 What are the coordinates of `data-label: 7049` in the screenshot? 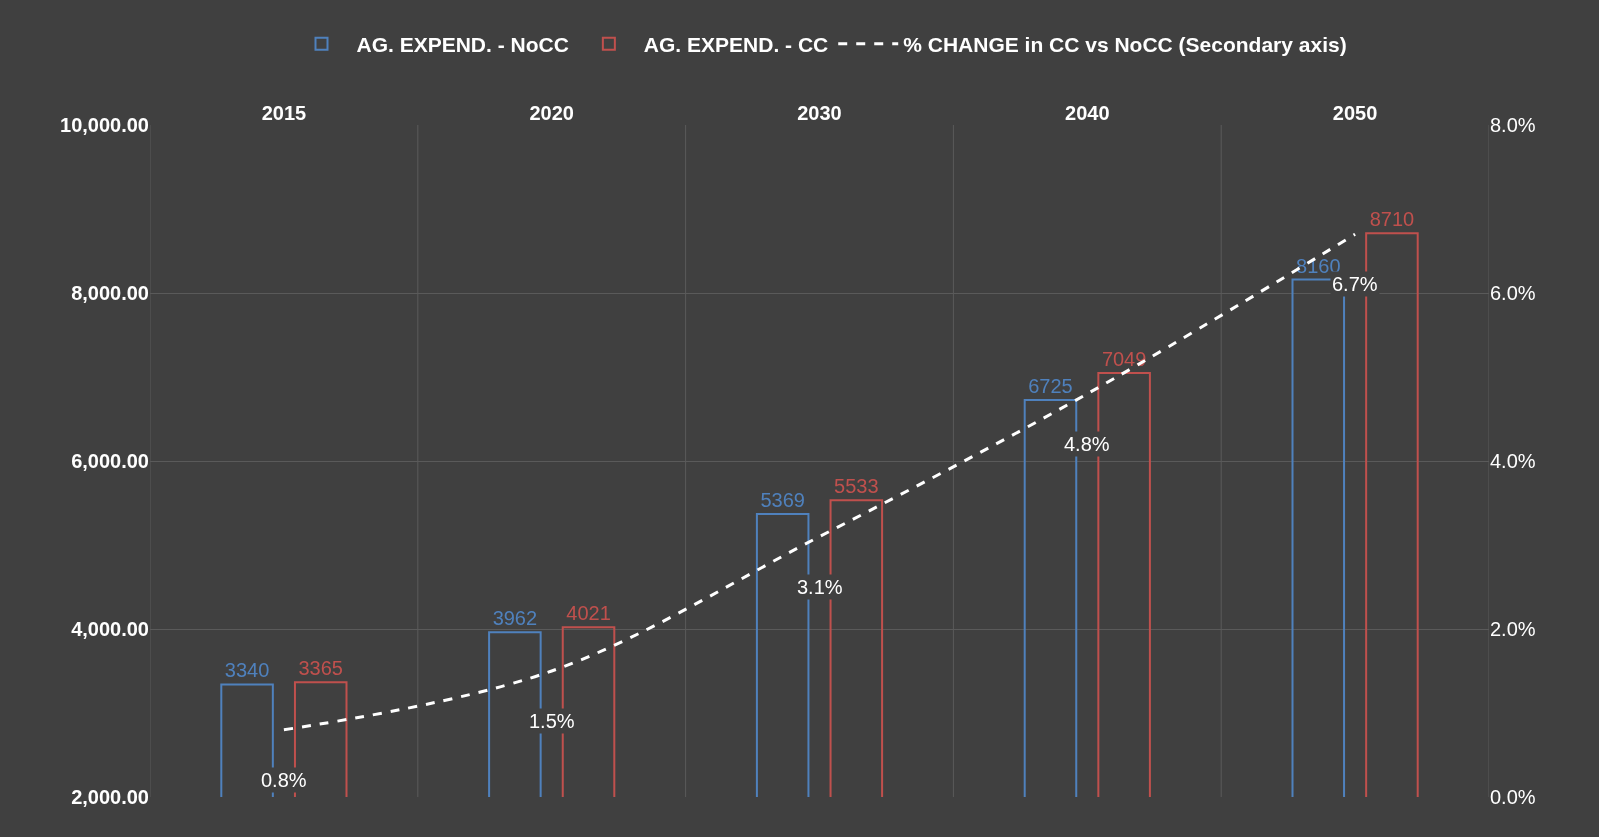 It's located at (1124, 358).